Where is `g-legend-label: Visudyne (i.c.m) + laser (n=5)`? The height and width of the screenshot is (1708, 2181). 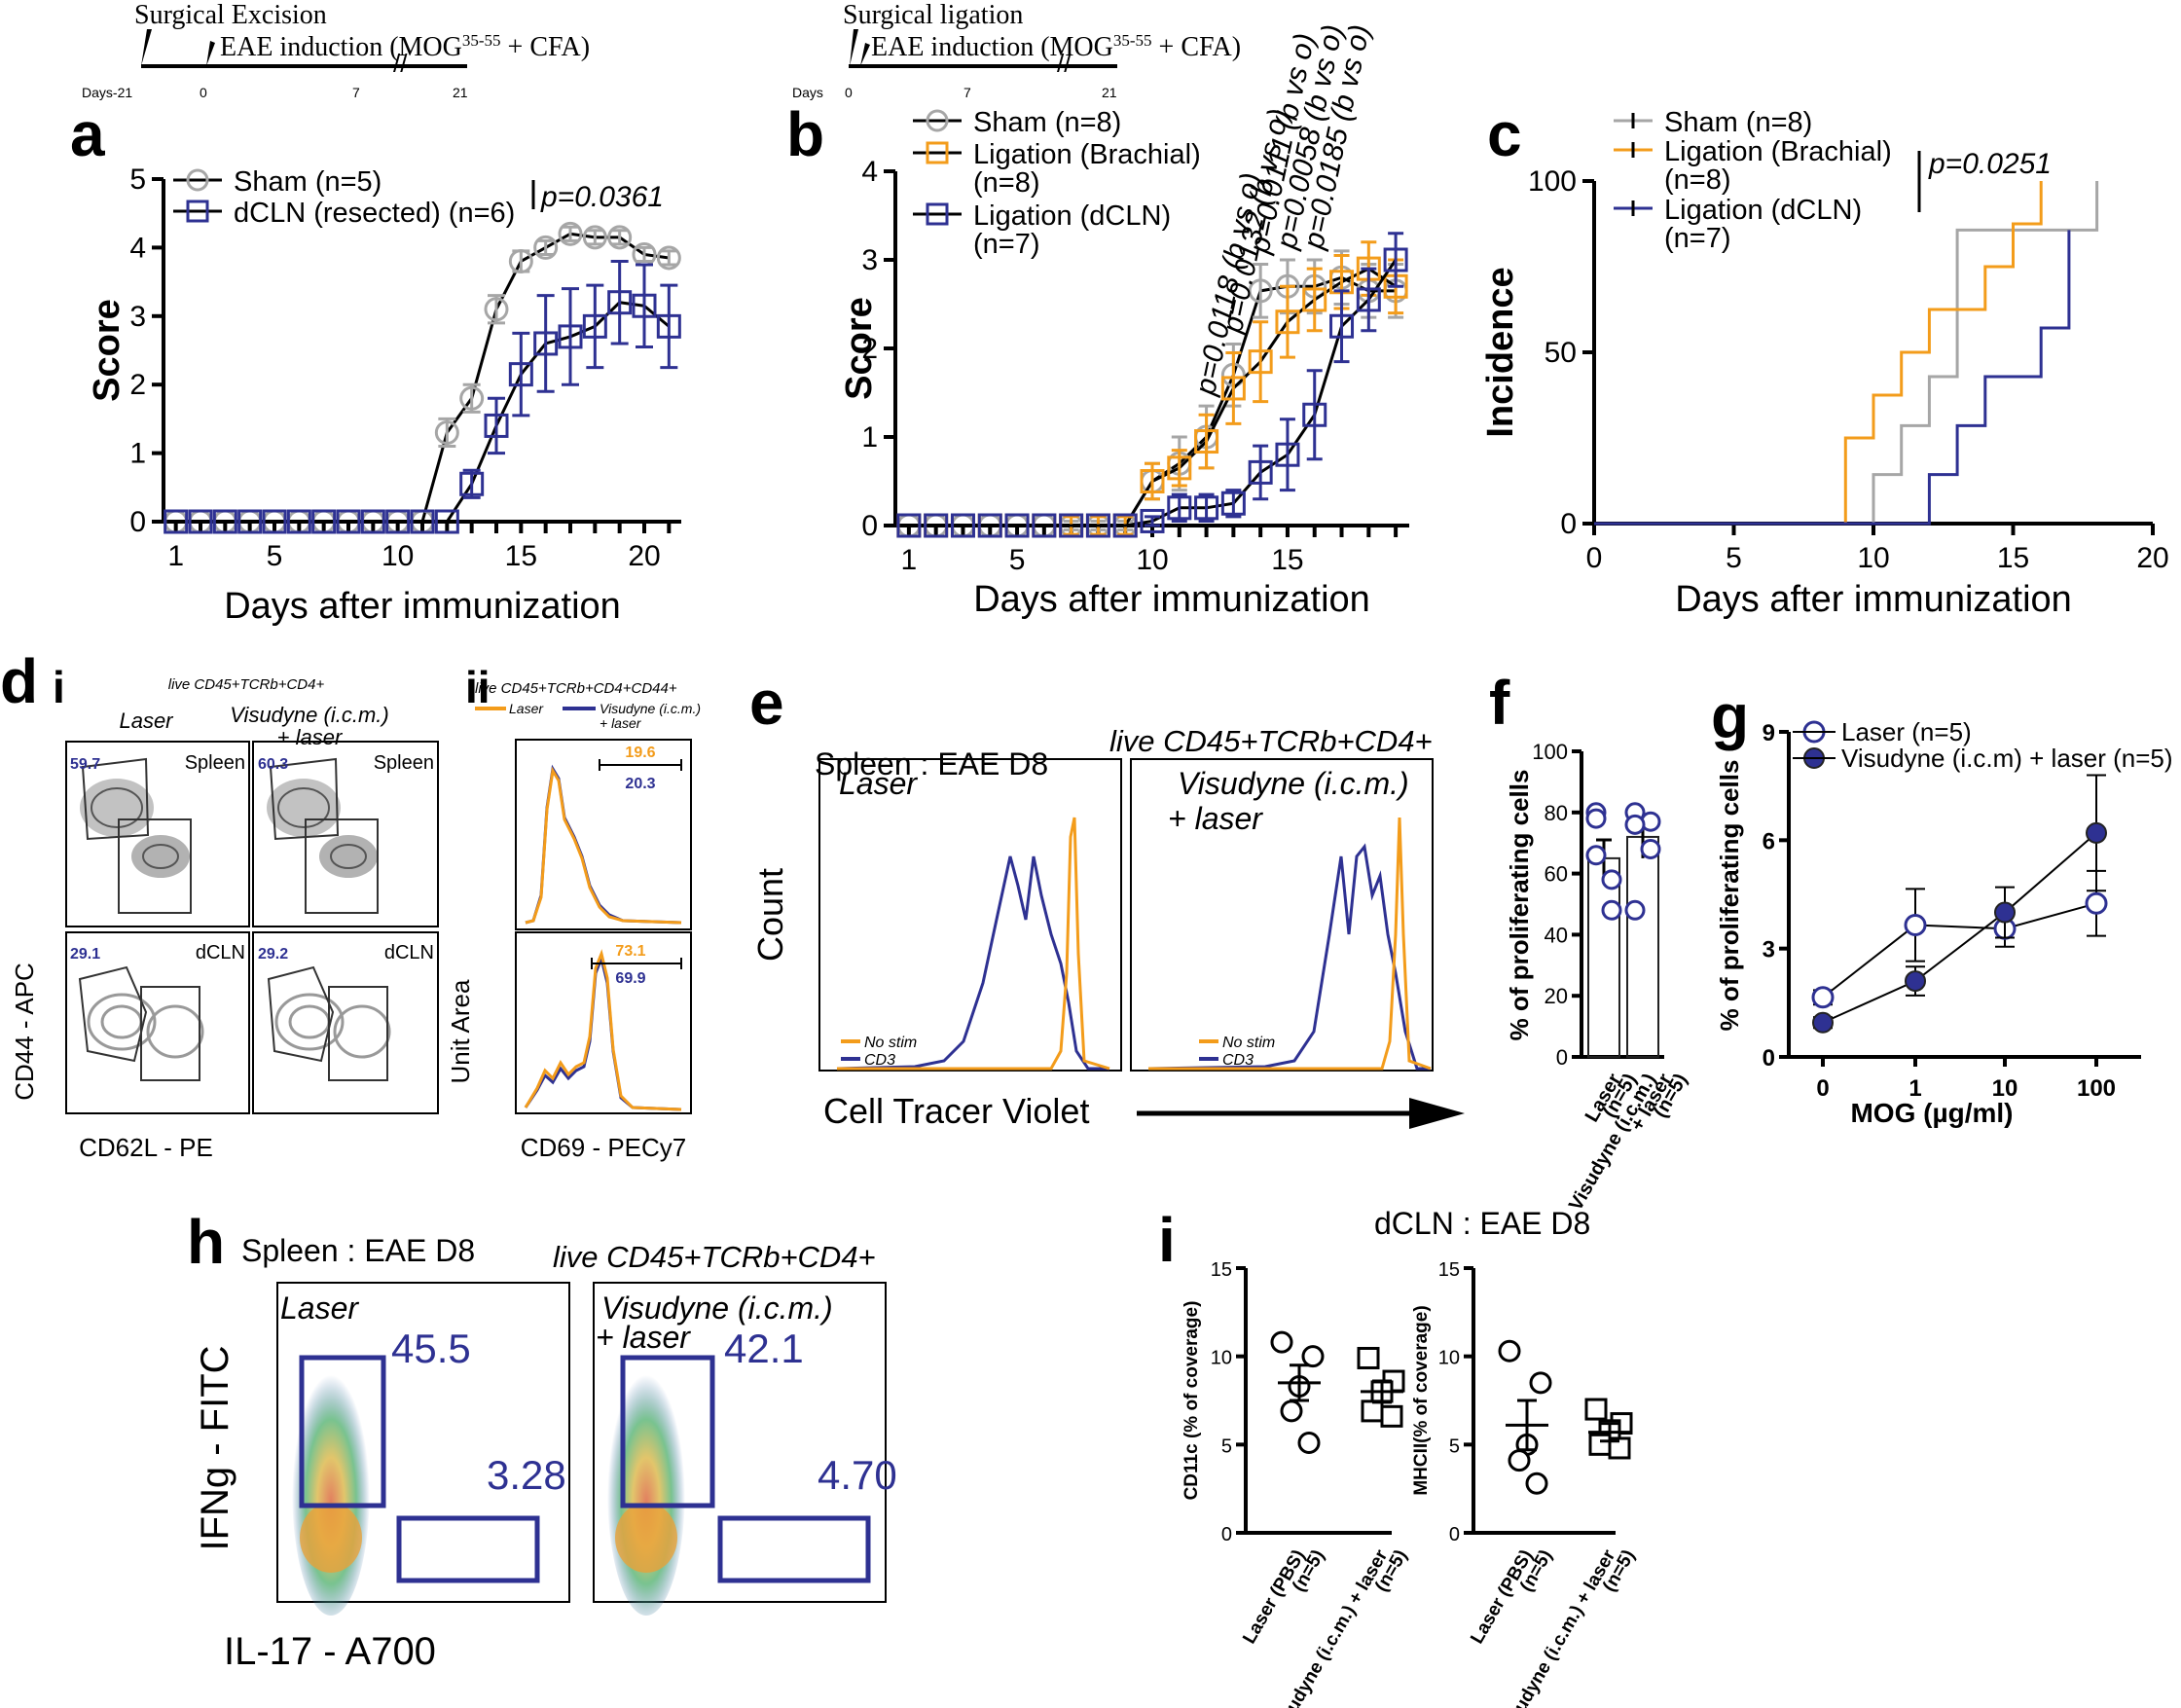
g-legend-label: Visudyne (i.c.m) + laser (n=5) is located at coordinates (2007, 758).